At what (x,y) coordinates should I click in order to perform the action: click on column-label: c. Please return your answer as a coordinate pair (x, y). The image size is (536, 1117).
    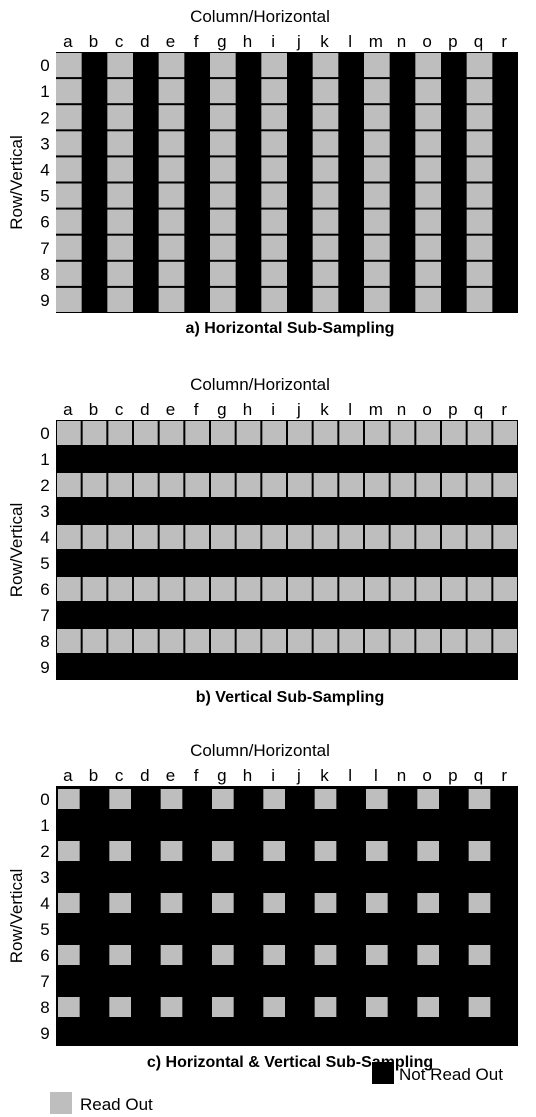
    Looking at the image, I should click on (119, 775).